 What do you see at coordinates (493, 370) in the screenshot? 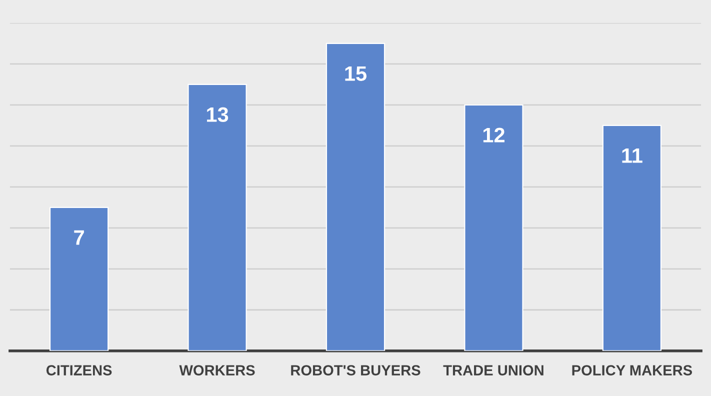
I see `x-tick-label: TRADE UNION` at bounding box center [493, 370].